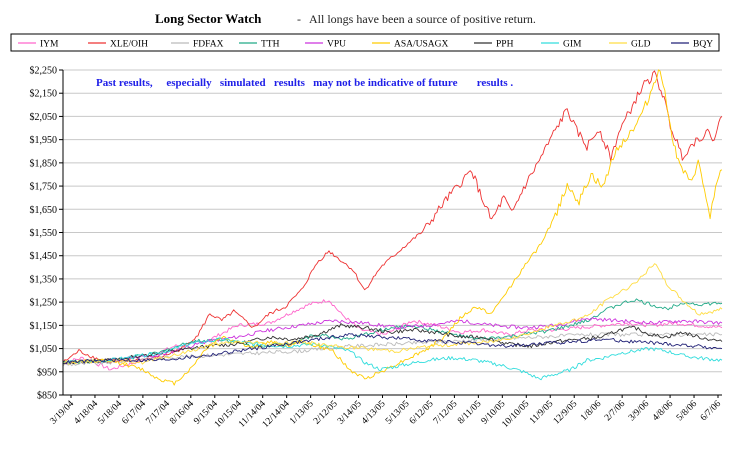  I want to click on series-line-vpu, so click(392, 341).